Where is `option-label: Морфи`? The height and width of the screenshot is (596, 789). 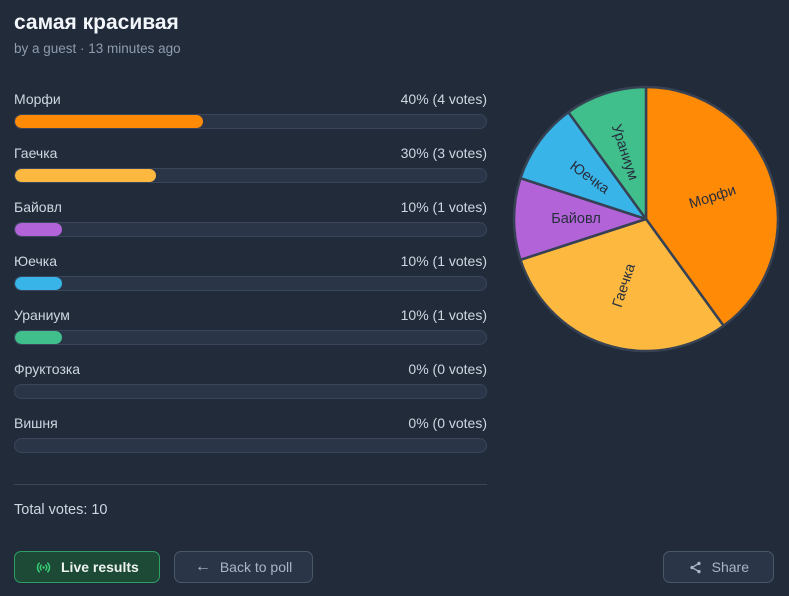 option-label: Морфи is located at coordinates (37, 99).